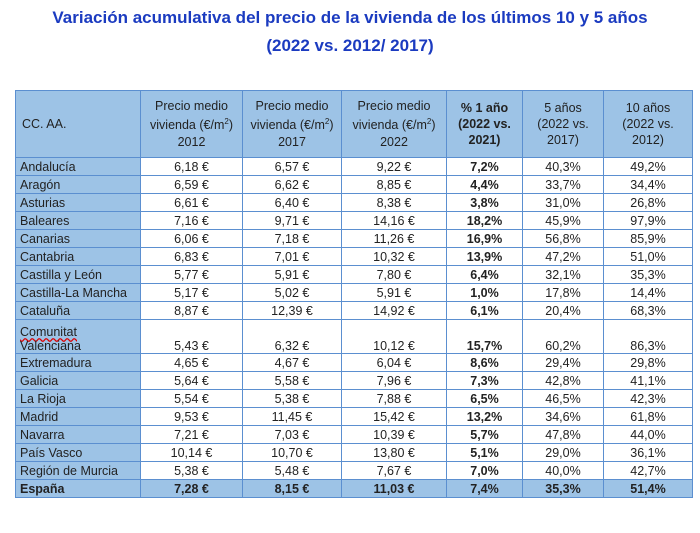 The width and height of the screenshot is (700, 533). Describe the element at coordinates (484, 380) in the screenshot. I see `cell-change-1y: 7,3%` at that location.